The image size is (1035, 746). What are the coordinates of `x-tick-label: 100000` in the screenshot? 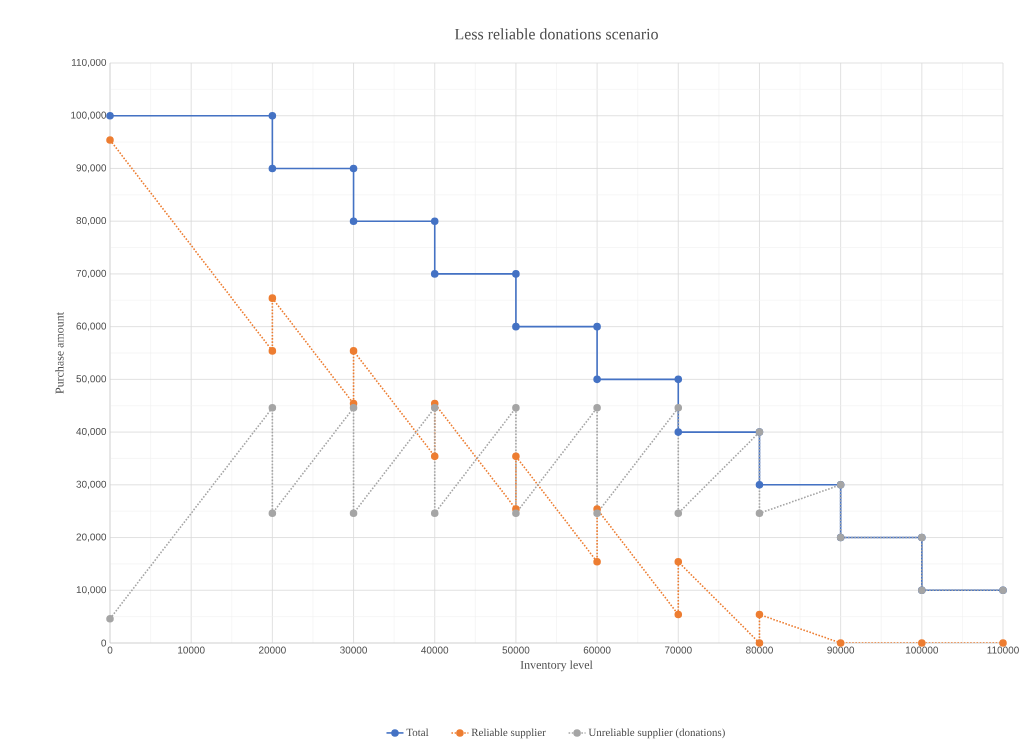 It's located at (922, 650).